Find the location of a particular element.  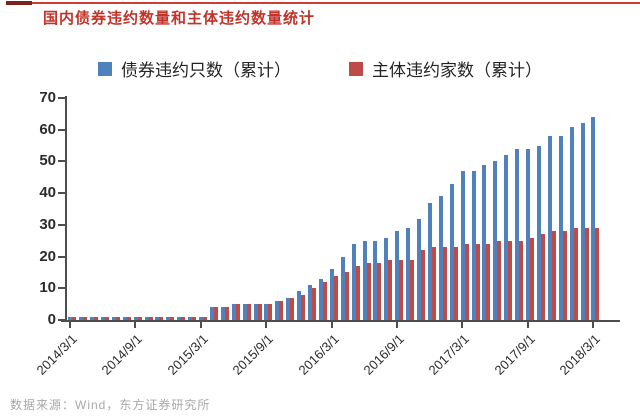

y-axis-label: 0 is located at coordinates (51, 319).